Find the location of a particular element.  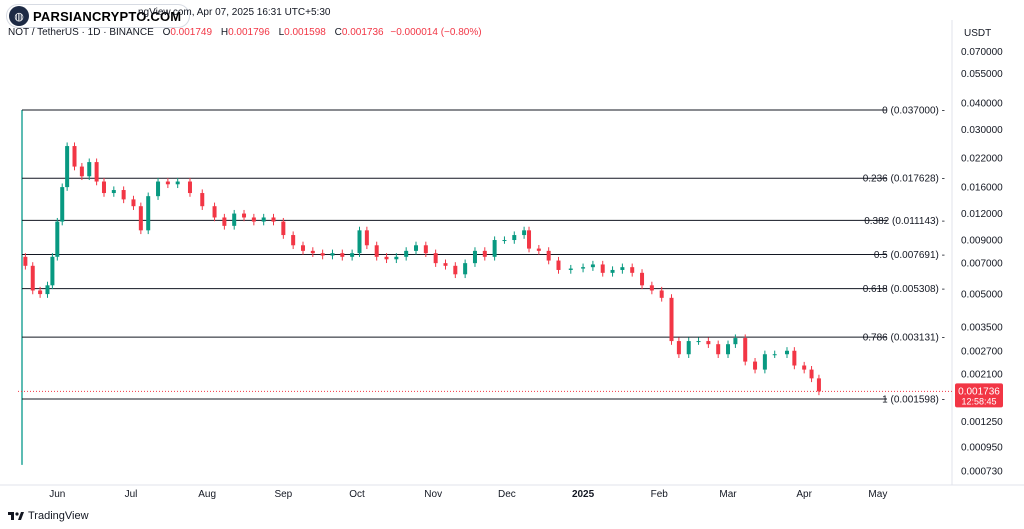

x-tick-label: Aug is located at coordinates (207, 494).